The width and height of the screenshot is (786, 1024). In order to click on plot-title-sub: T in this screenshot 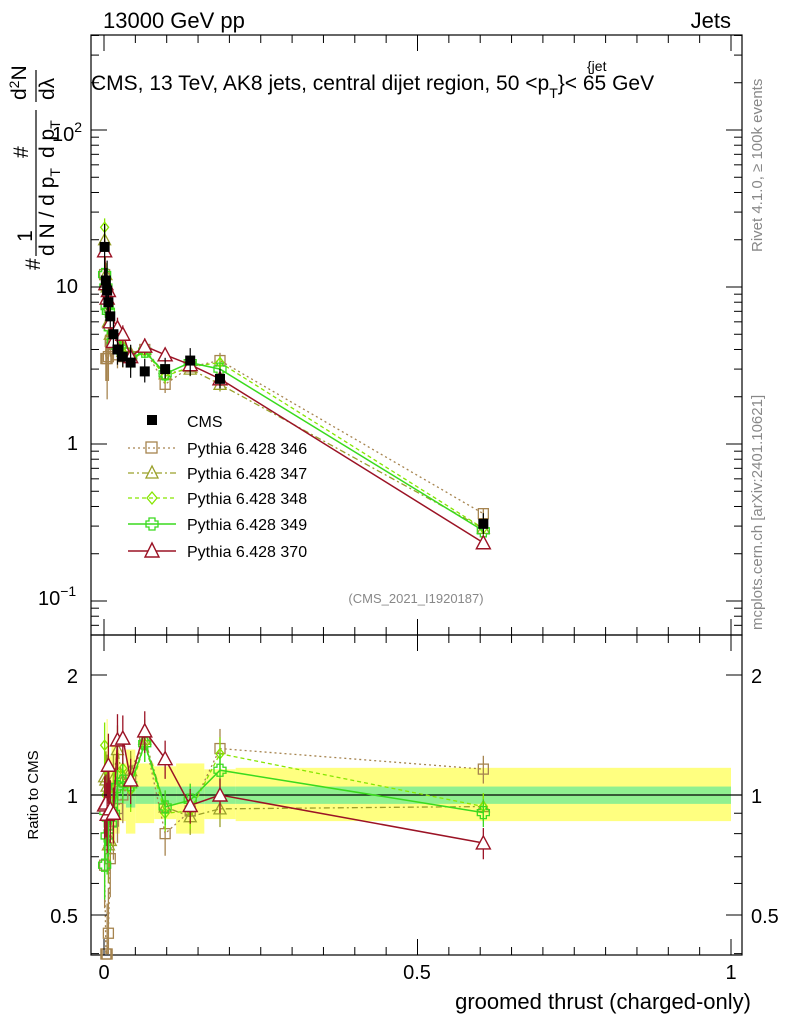, I will do `click(553, 93)`.